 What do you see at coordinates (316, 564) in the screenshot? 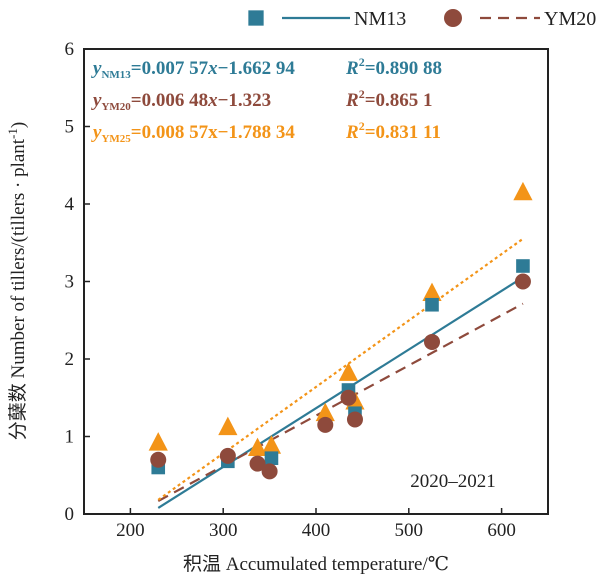
I see `x-axis-title: 积温 Accumulated temperature/℃` at bounding box center [316, 564].